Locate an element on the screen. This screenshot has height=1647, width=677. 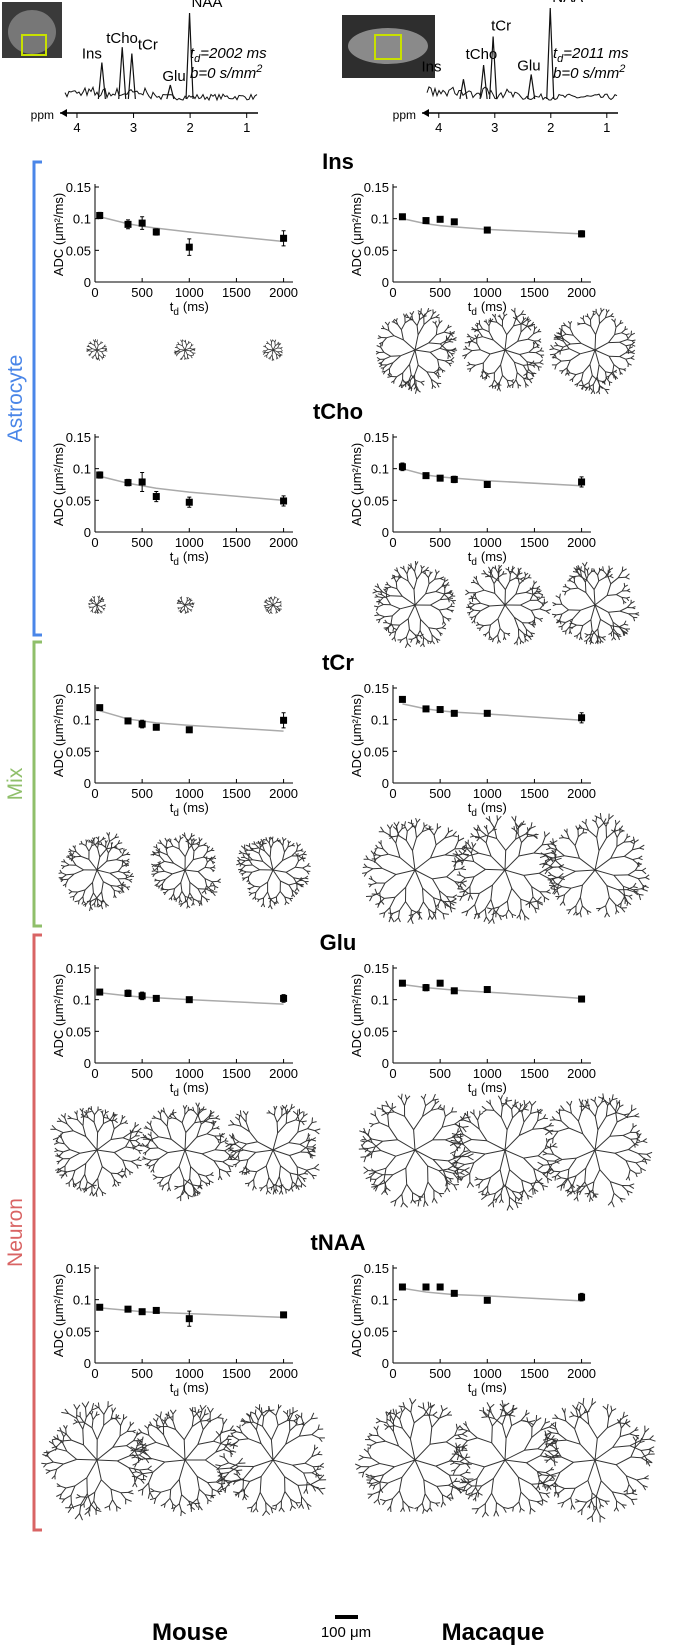
x-axis-label: td(ms) is located at coordinates (189, 558).